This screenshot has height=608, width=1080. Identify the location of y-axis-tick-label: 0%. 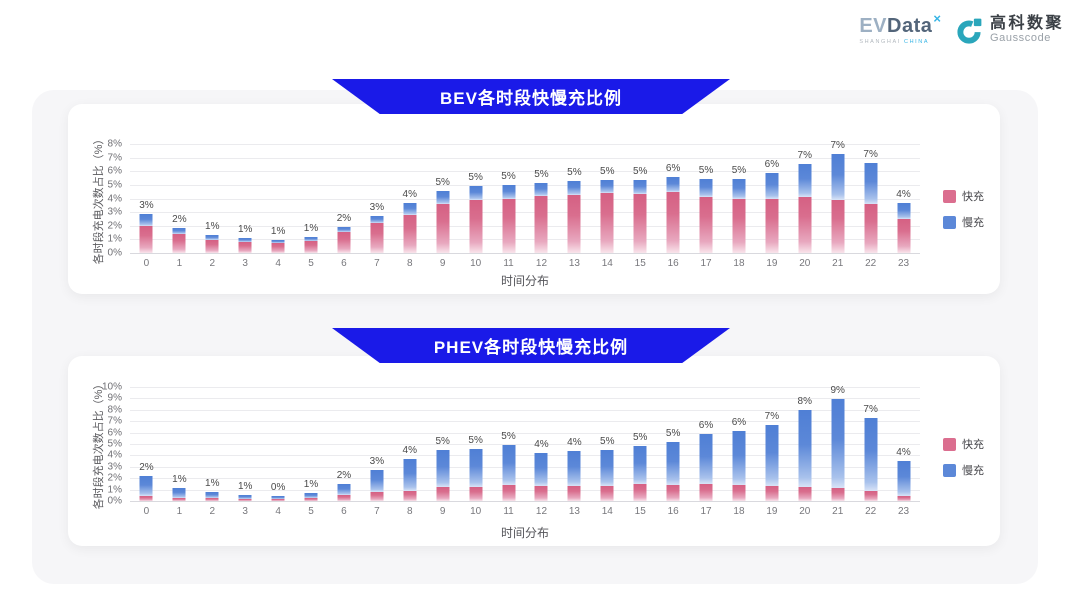
(114, 253).